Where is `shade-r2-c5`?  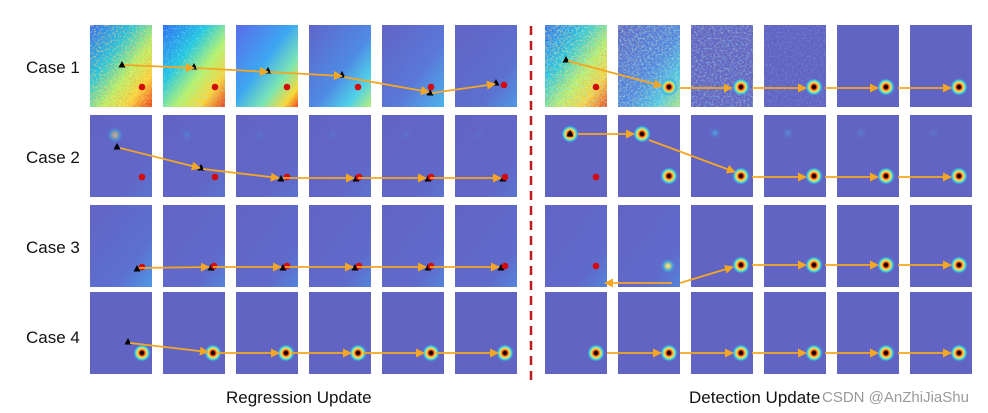
shade-r2-c5 is located at coordinates (413, 156).